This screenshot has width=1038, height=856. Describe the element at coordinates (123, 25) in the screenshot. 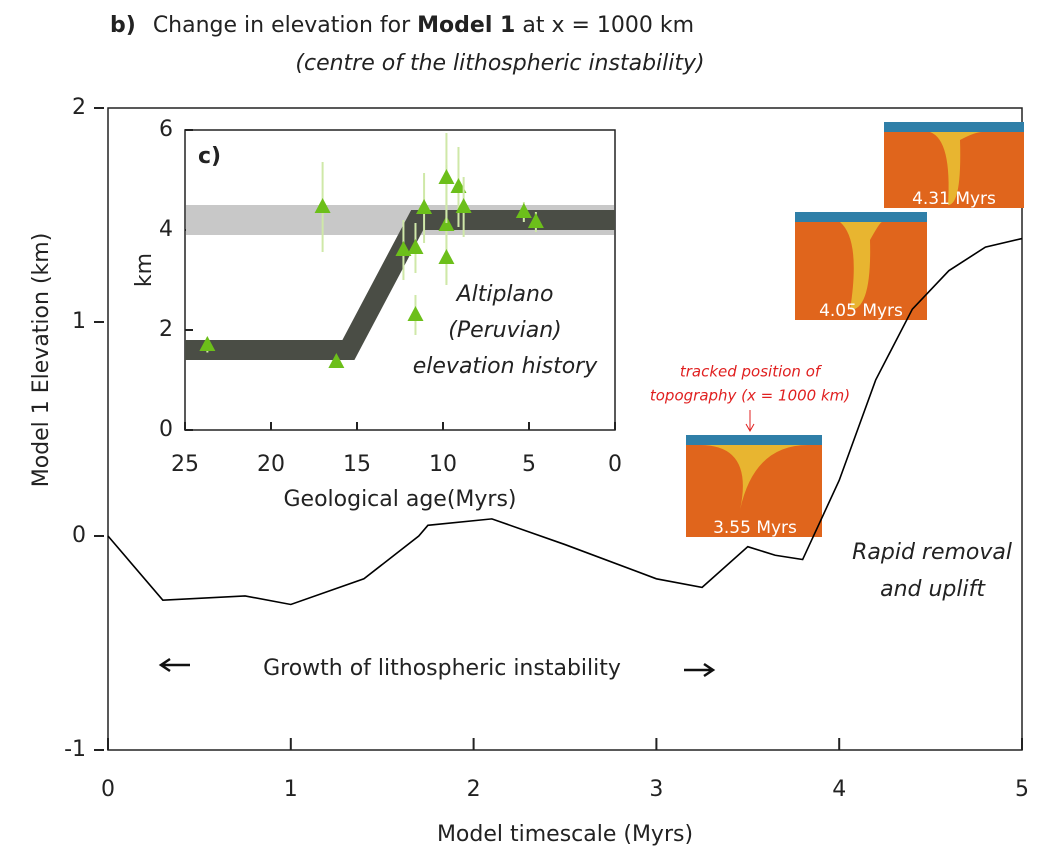

I see `title-part: b)` at that location.